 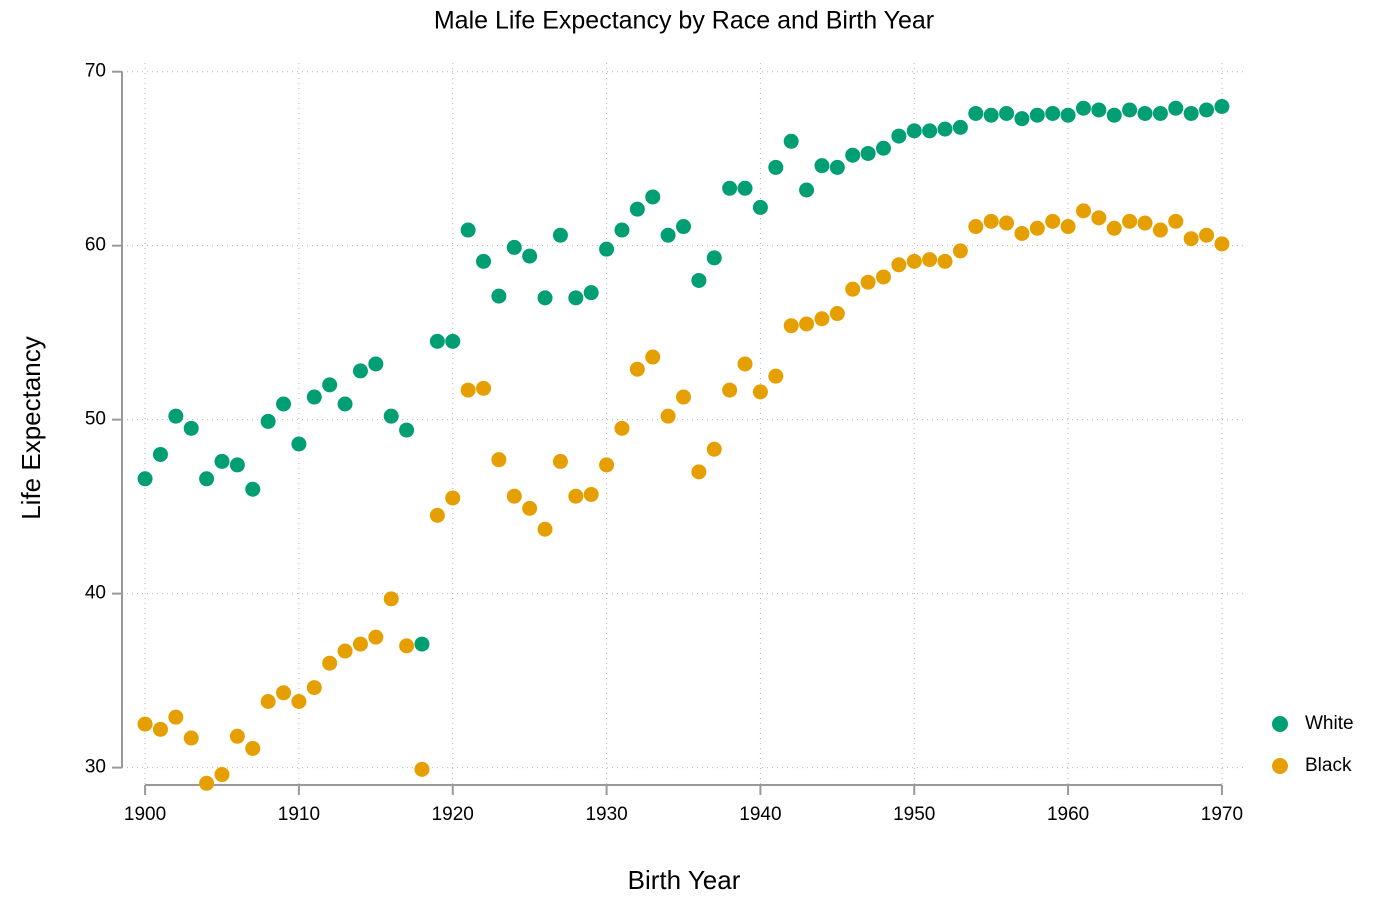 I want to click on legend-label: White, so click(x=1329, y=723).